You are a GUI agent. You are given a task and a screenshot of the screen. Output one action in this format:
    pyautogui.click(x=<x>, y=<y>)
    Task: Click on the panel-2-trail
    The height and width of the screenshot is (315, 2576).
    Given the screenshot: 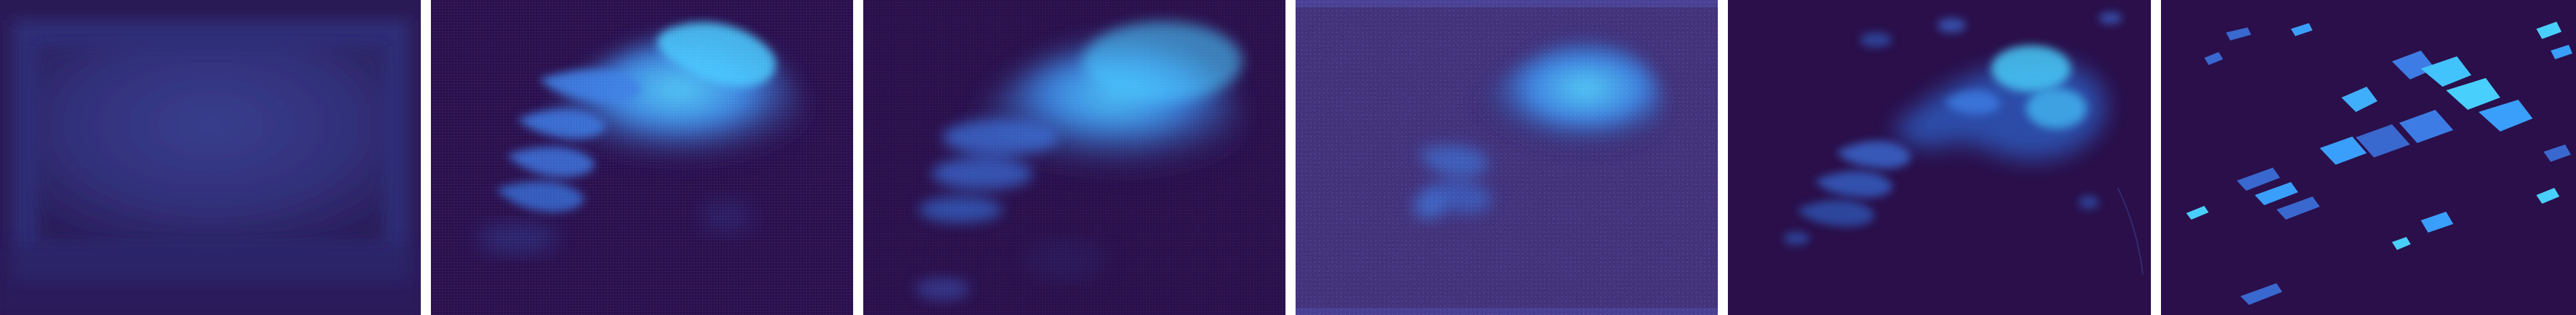 What is the action you would take?
    pyautogui.click(x=517, y=238)
    